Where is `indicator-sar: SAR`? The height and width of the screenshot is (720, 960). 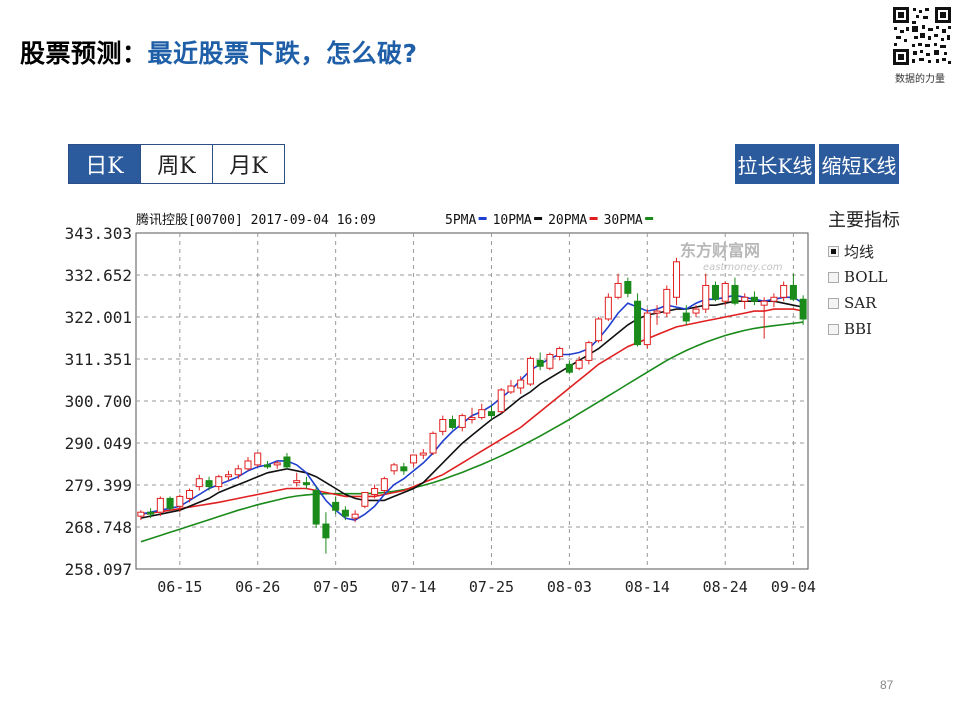
indicator-sar: SAR is located at coordinates (868, 303).